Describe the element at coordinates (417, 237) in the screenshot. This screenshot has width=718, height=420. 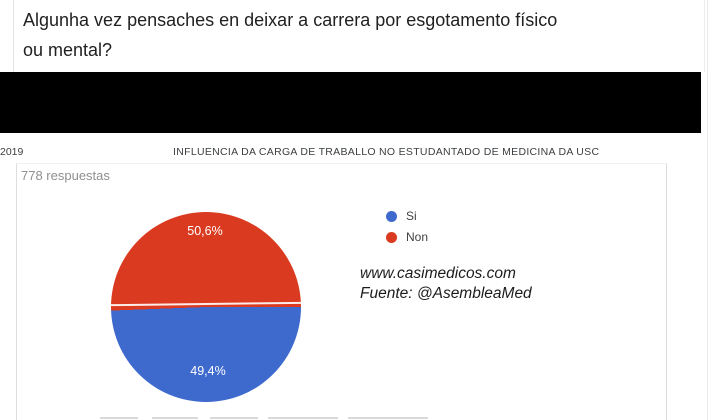
I see `legend-label-non: Non` at that location.